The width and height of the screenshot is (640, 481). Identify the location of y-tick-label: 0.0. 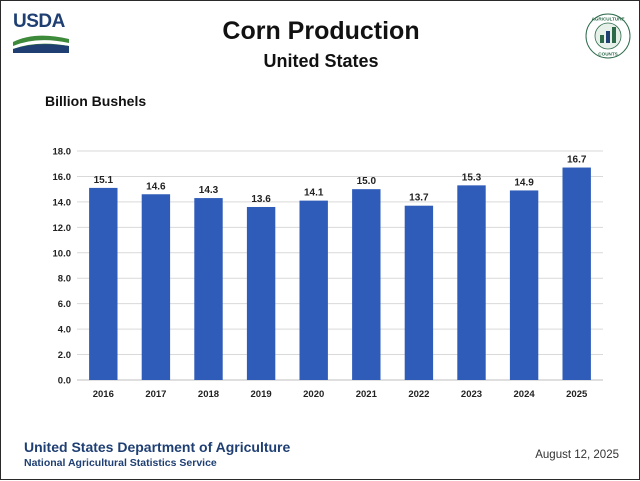
(64, 381).